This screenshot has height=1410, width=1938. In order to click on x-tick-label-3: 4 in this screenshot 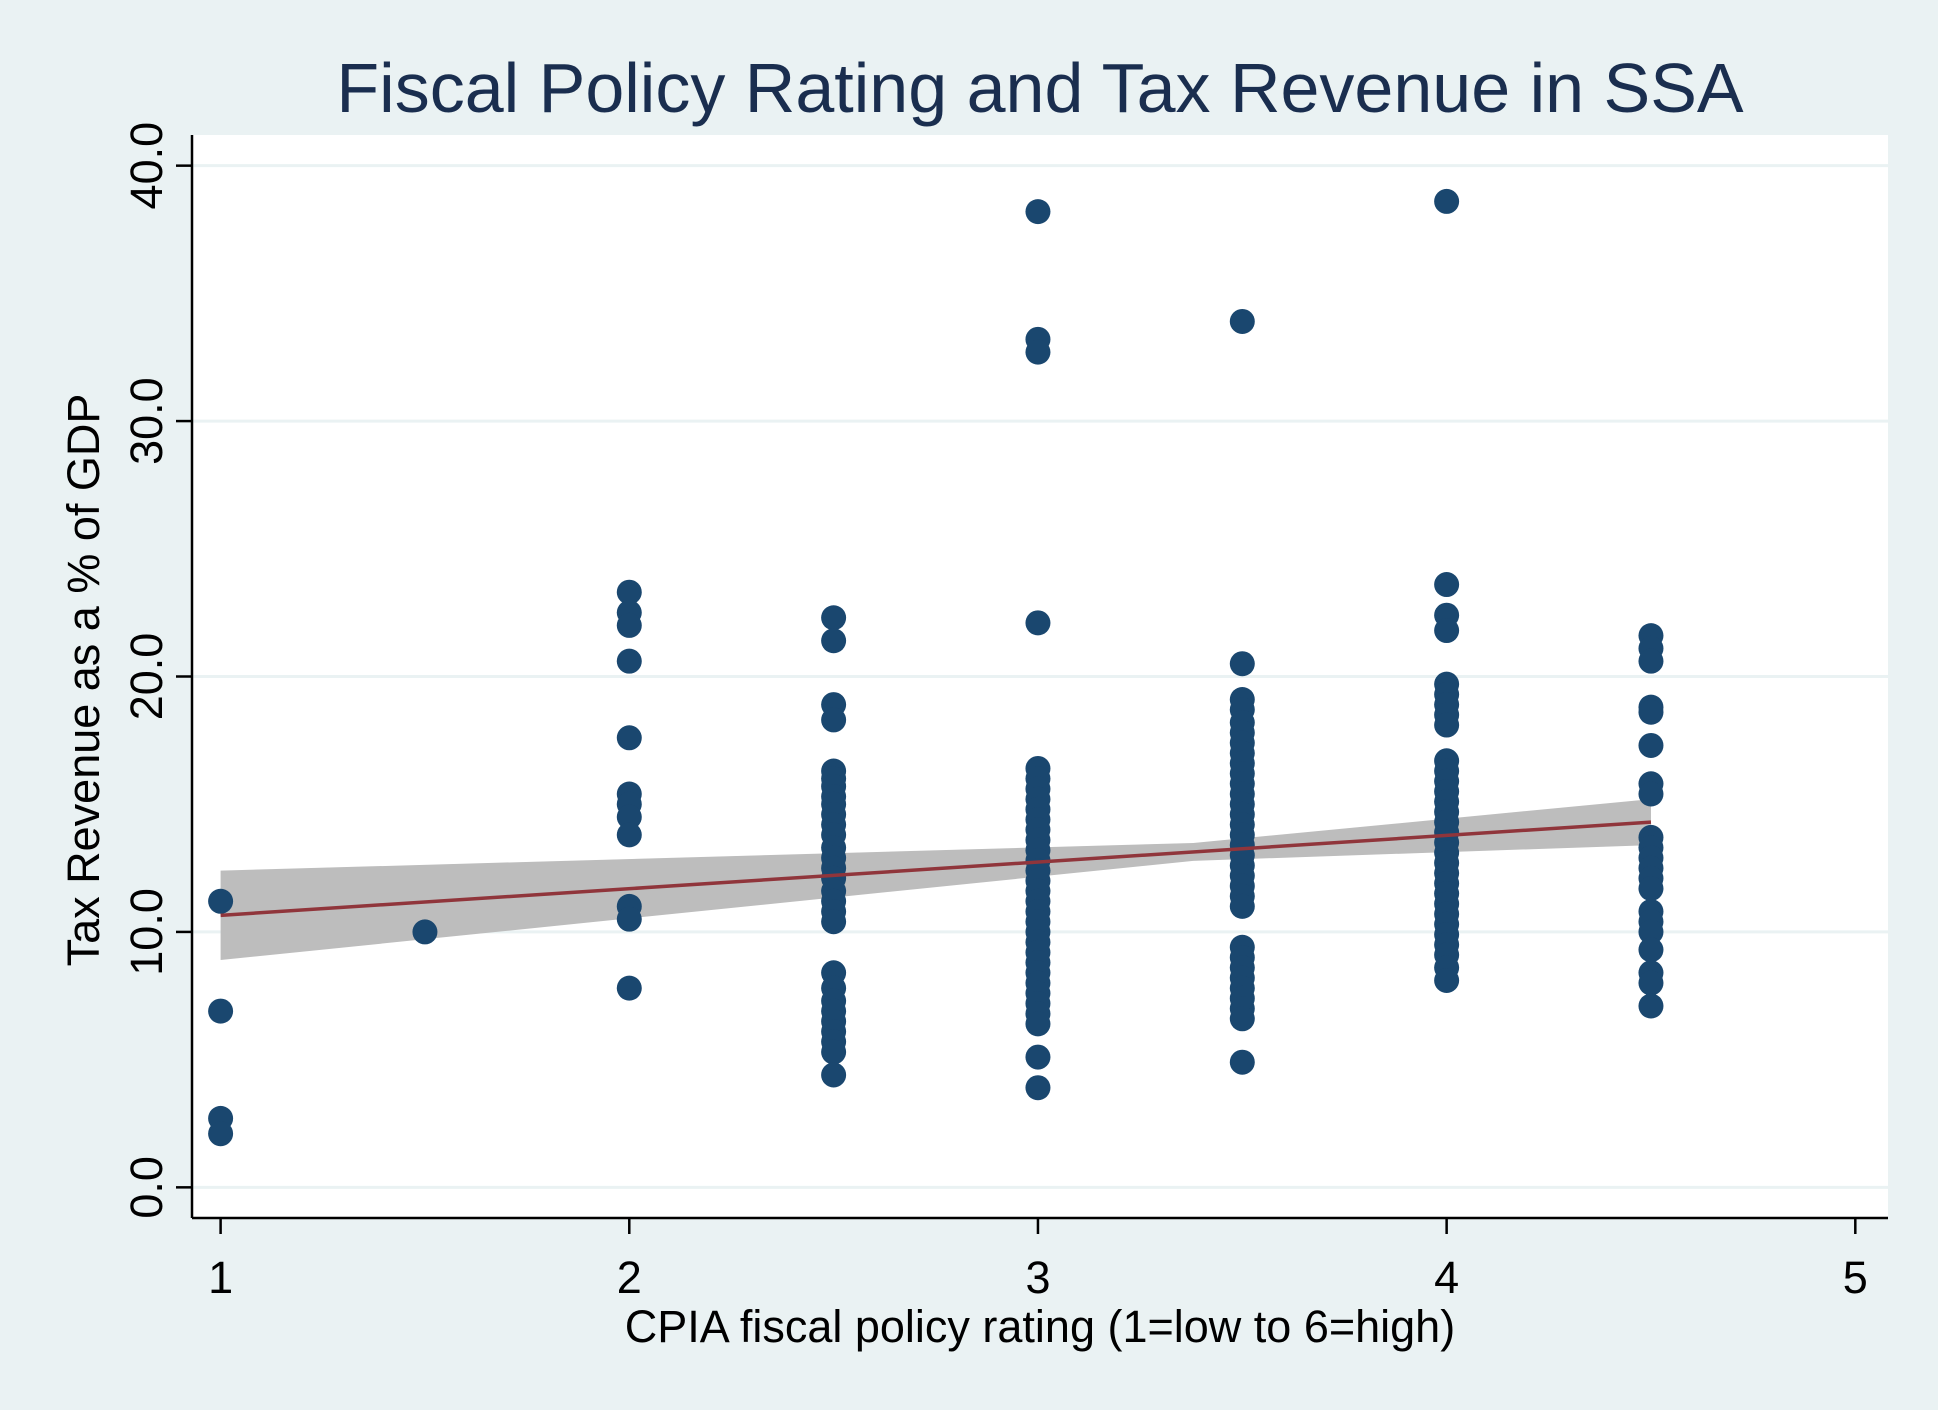, I will do `click(1446, 1277)`.